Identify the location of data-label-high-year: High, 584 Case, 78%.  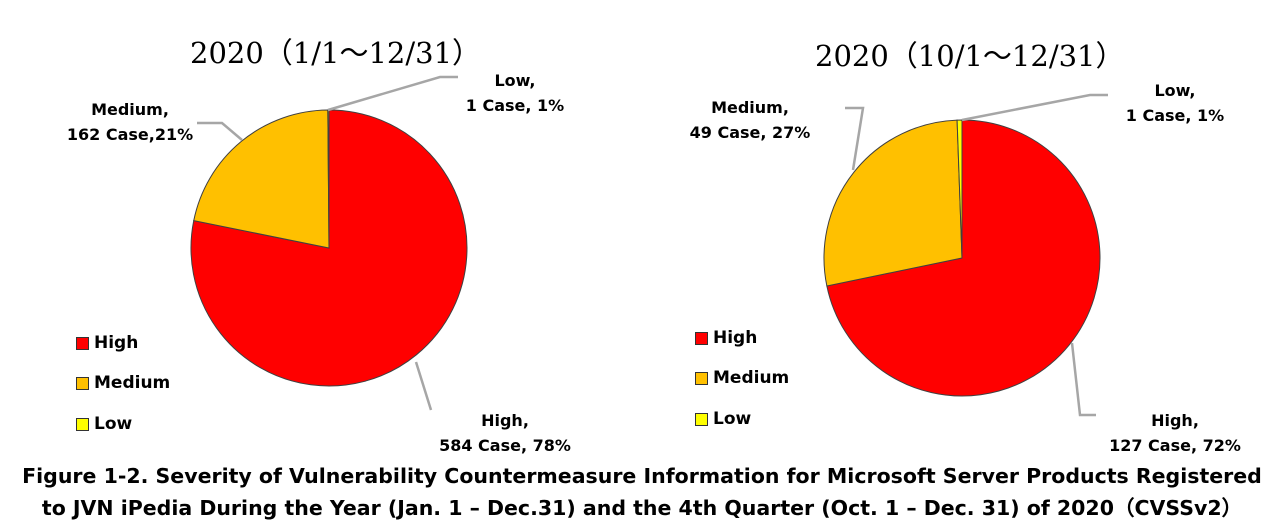
(505, 433).